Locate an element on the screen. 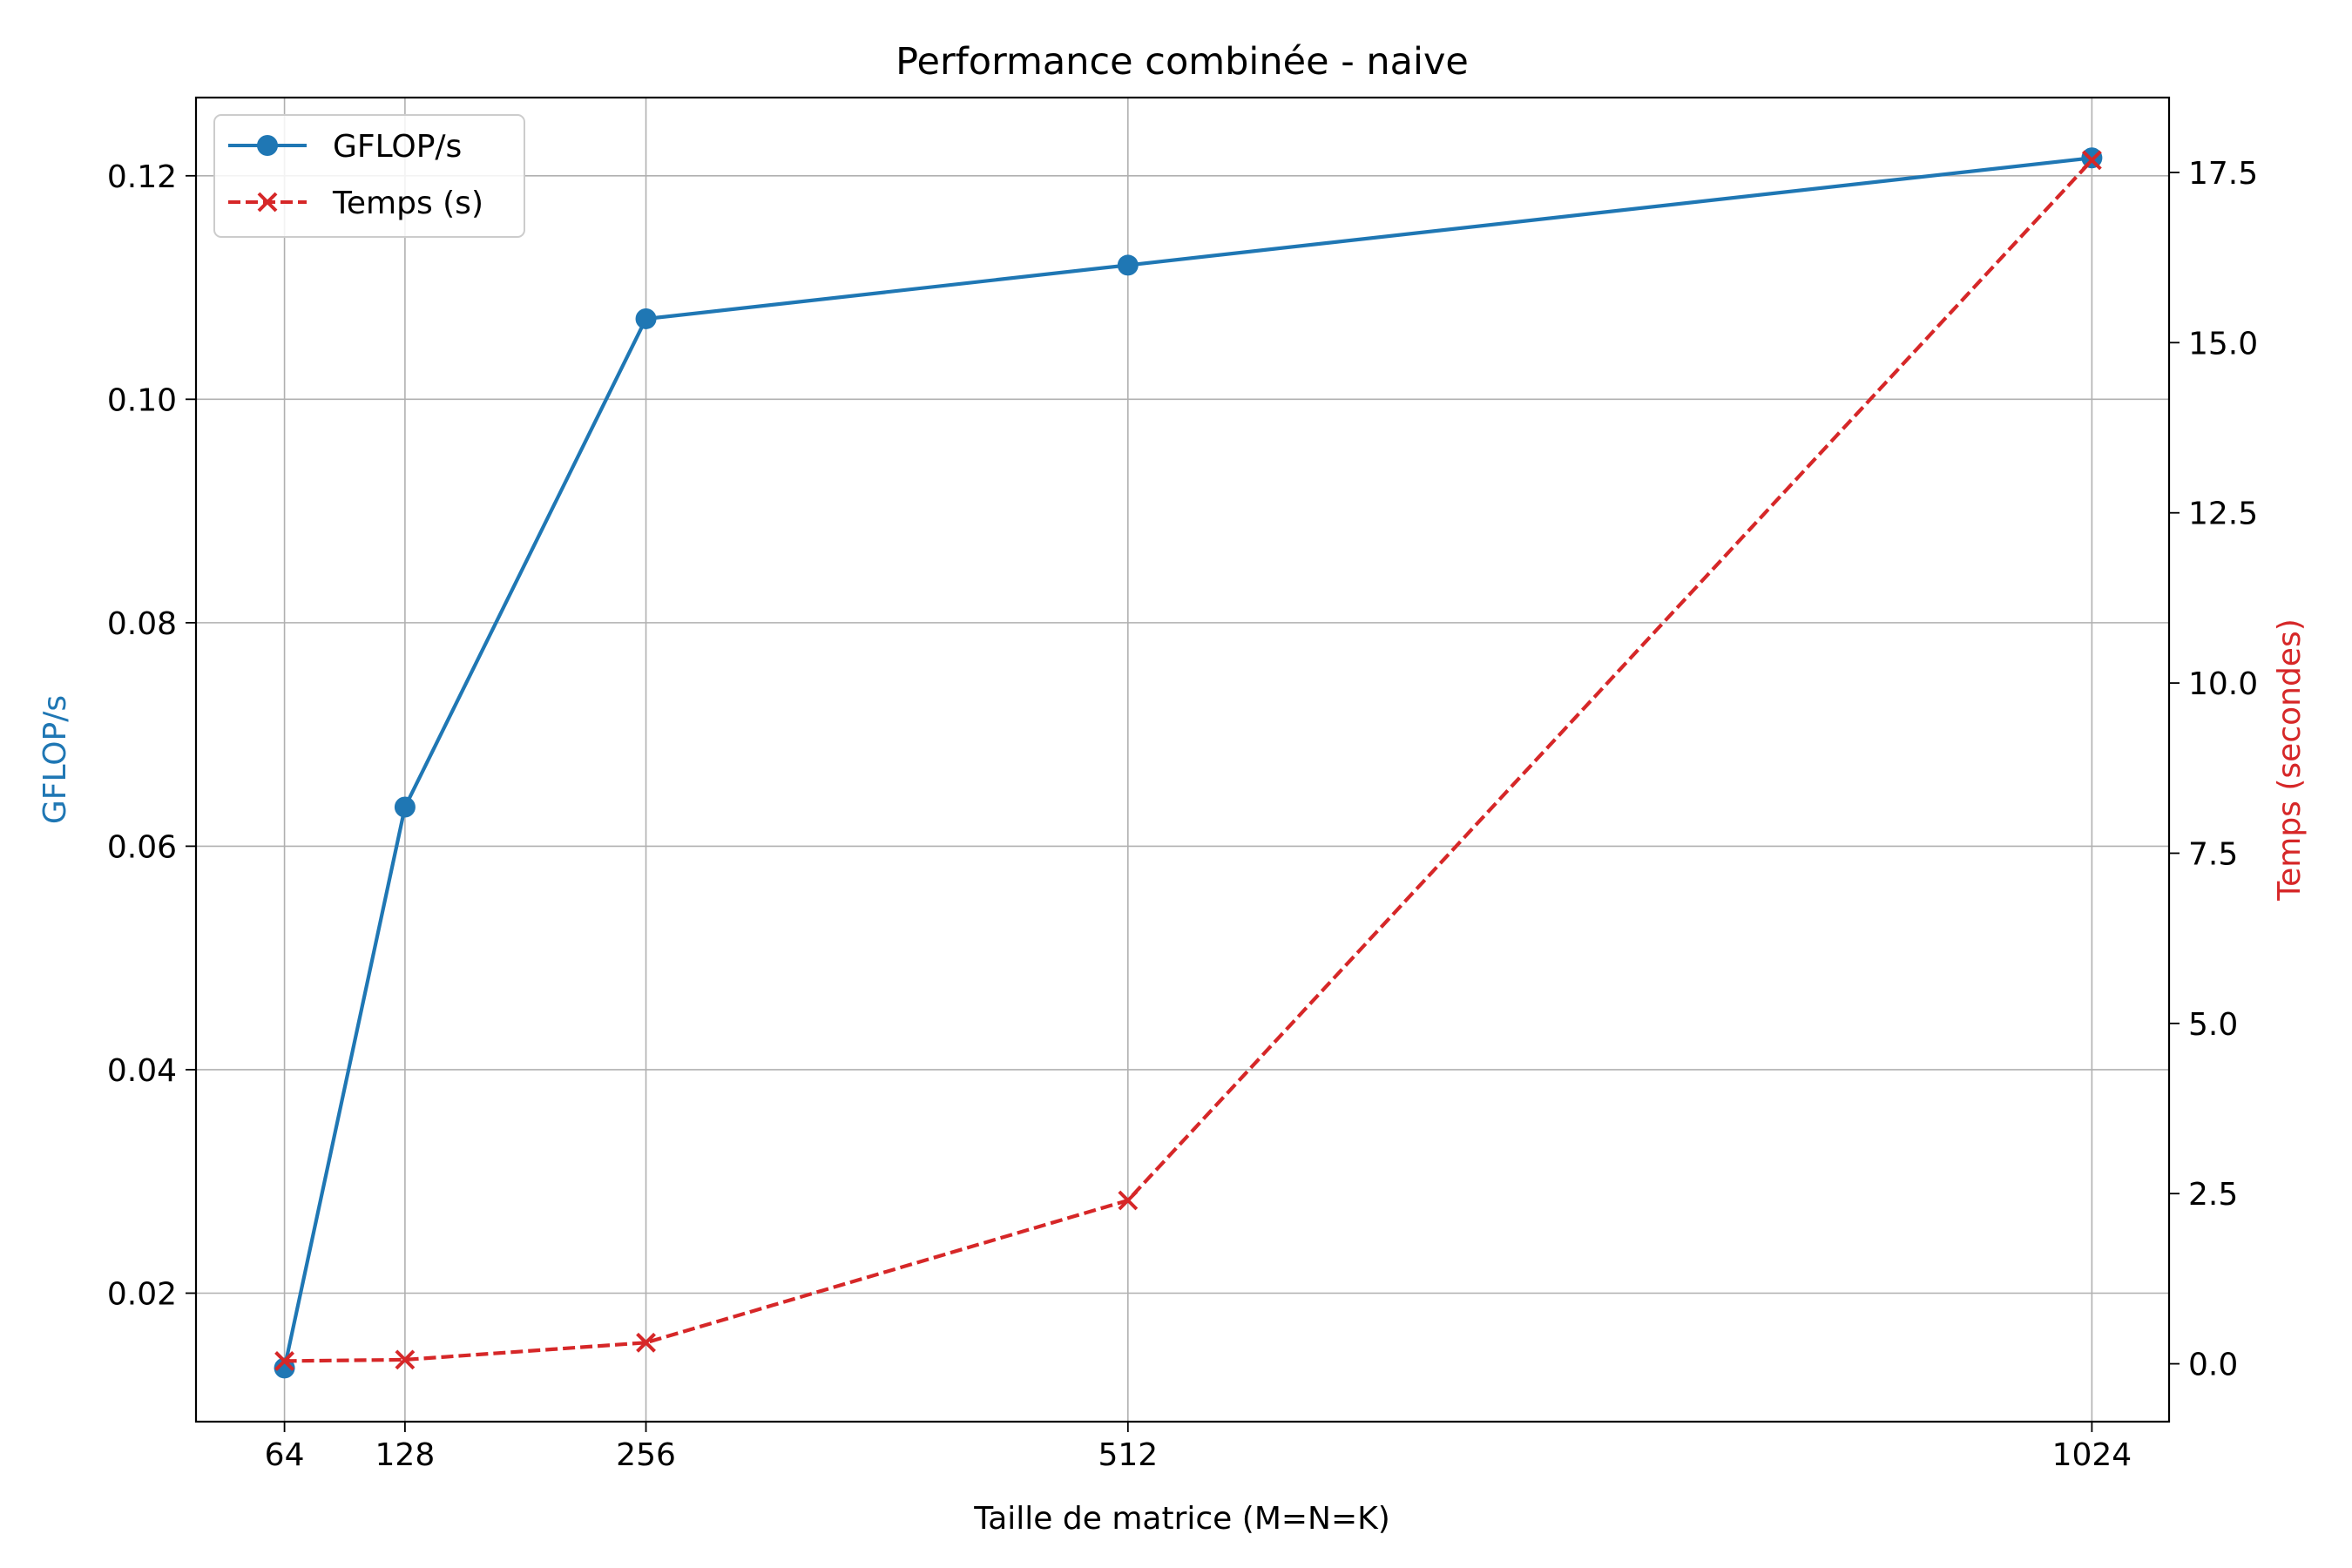 This screenshot has width=2352, height=1568. chart-title: Performance combinée - naive is located at coordinates (1182, 62).